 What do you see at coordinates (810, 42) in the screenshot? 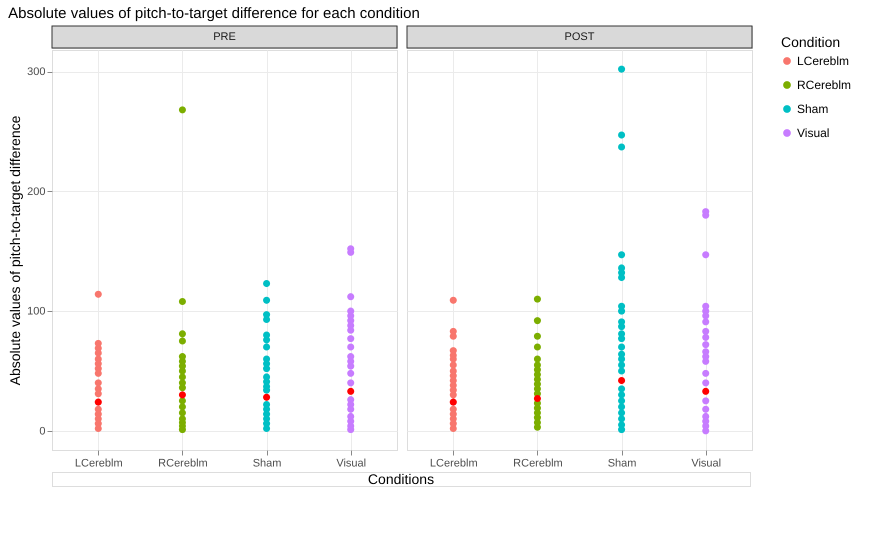
I see `legend-title: Condition` at bounding box center [810, 42].